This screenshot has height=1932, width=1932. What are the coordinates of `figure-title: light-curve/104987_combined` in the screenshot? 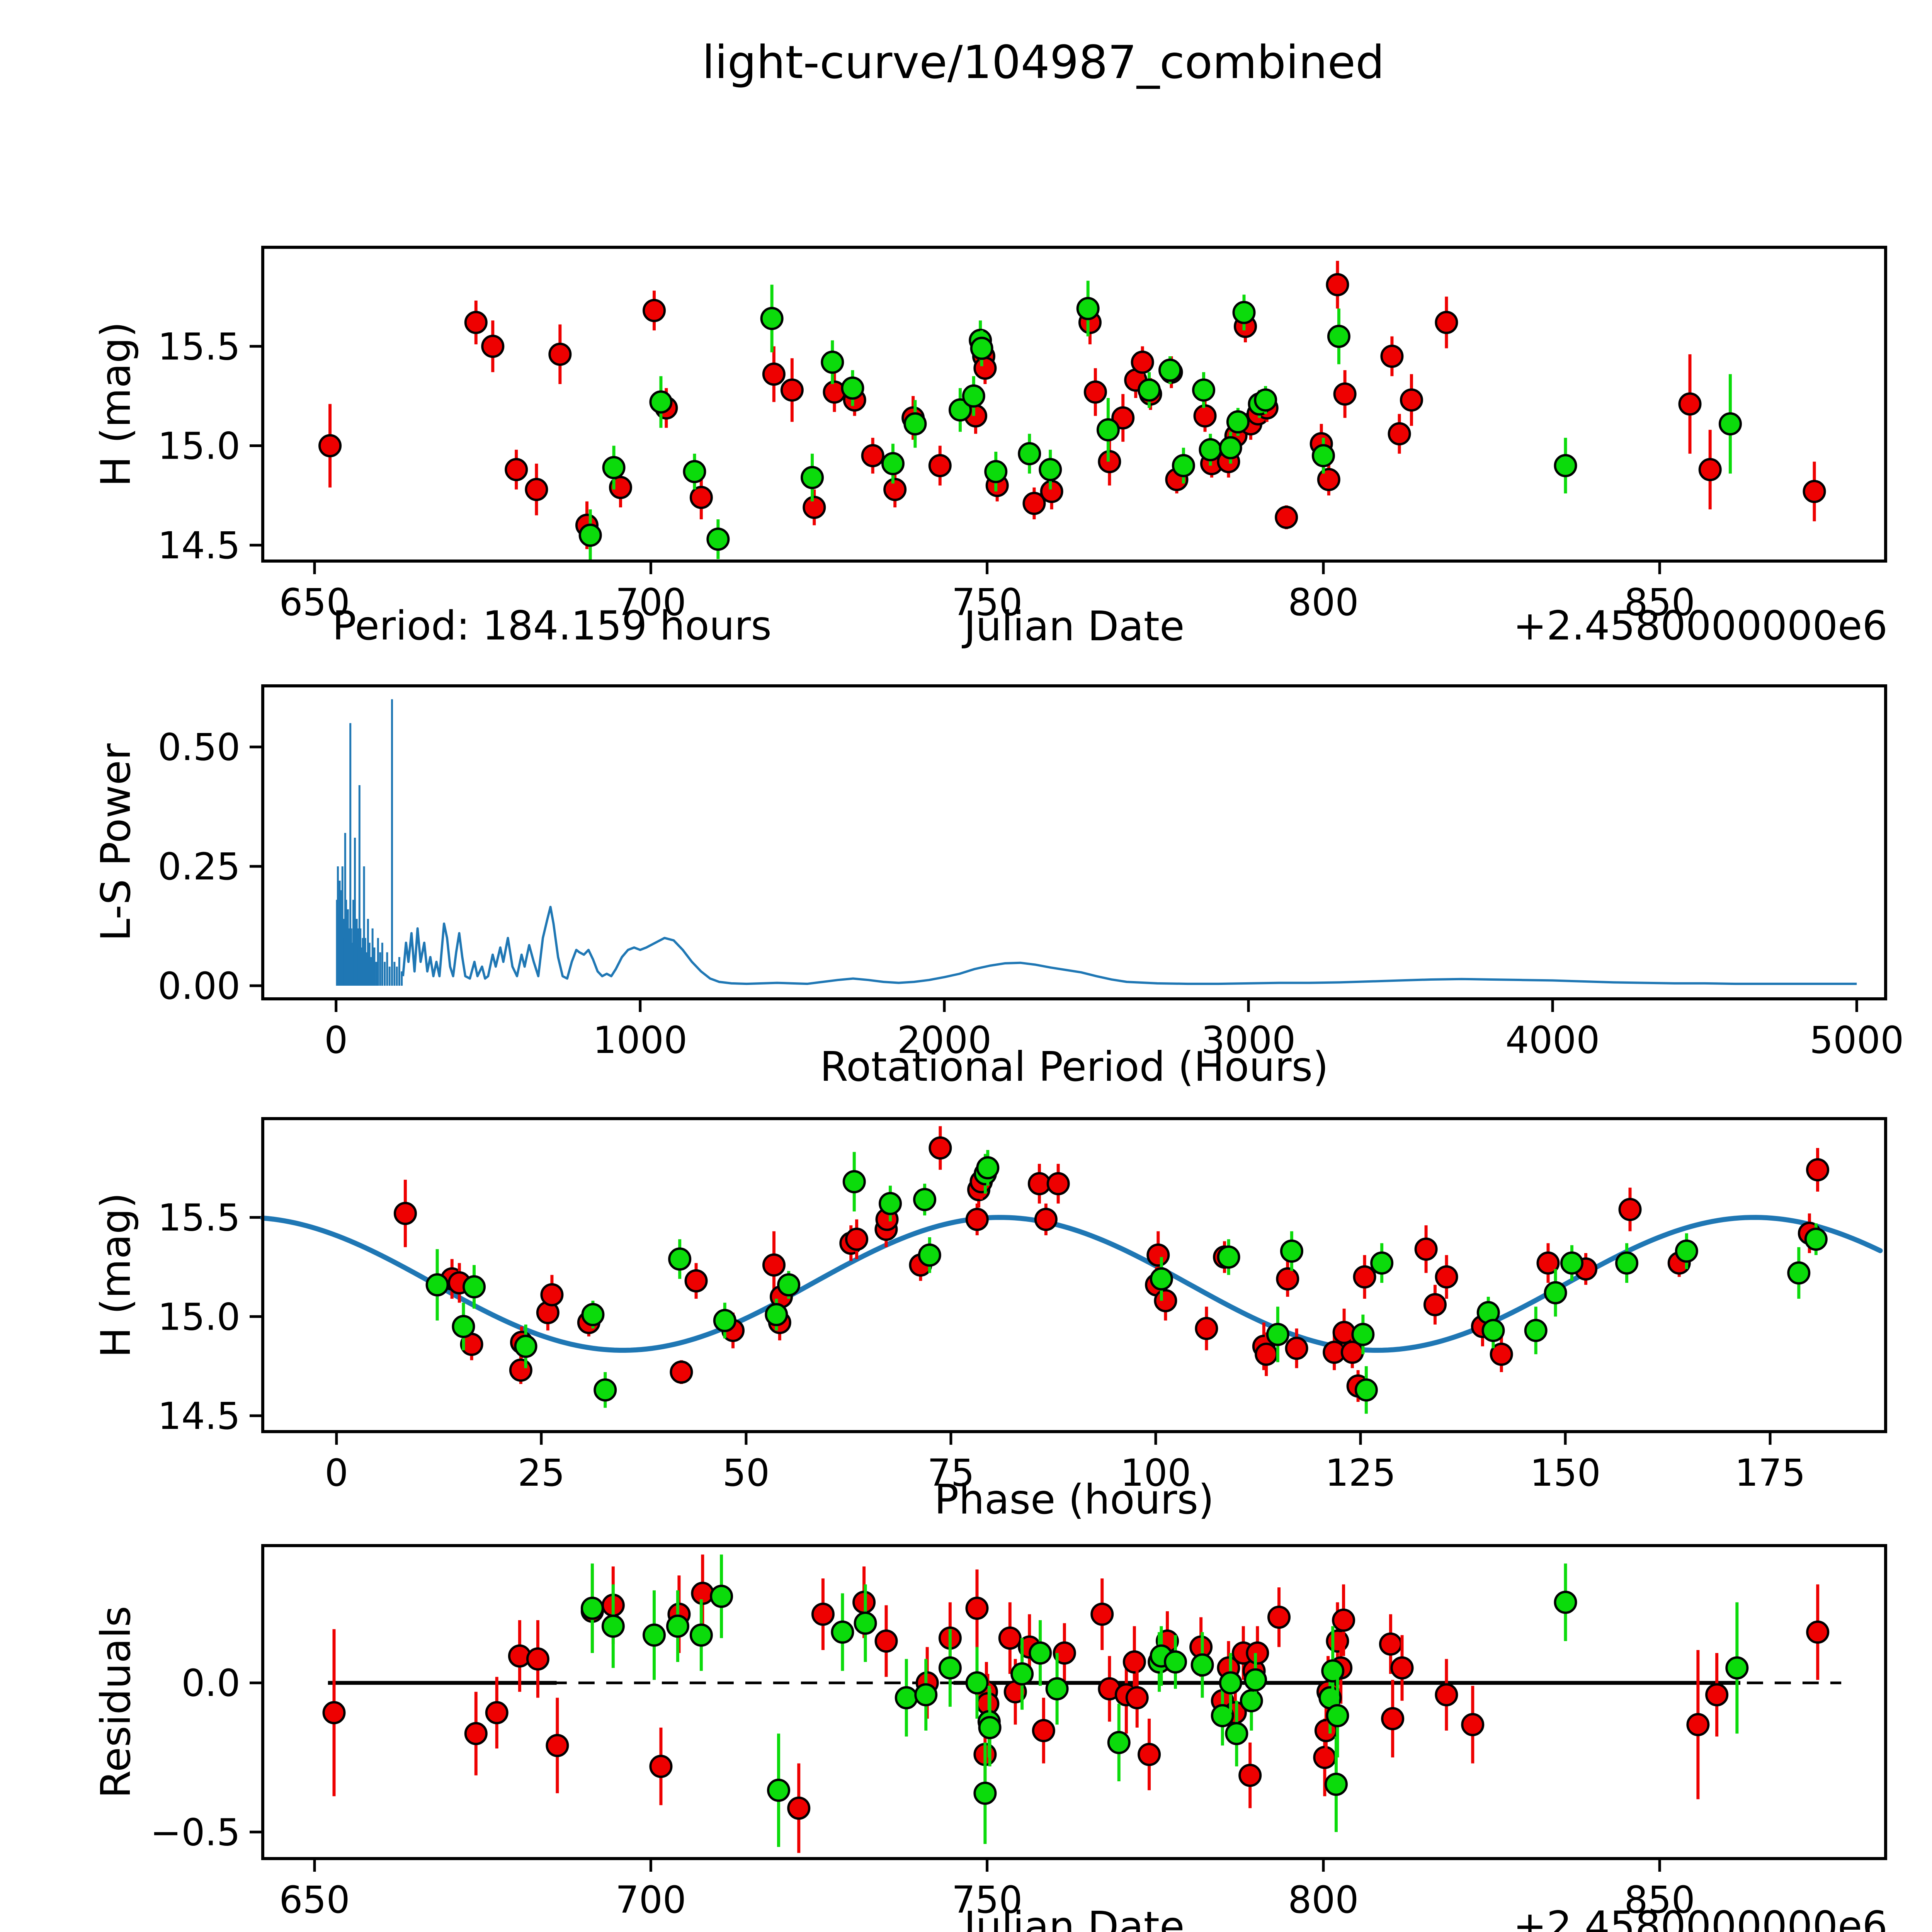 It's located at (1043, 62).